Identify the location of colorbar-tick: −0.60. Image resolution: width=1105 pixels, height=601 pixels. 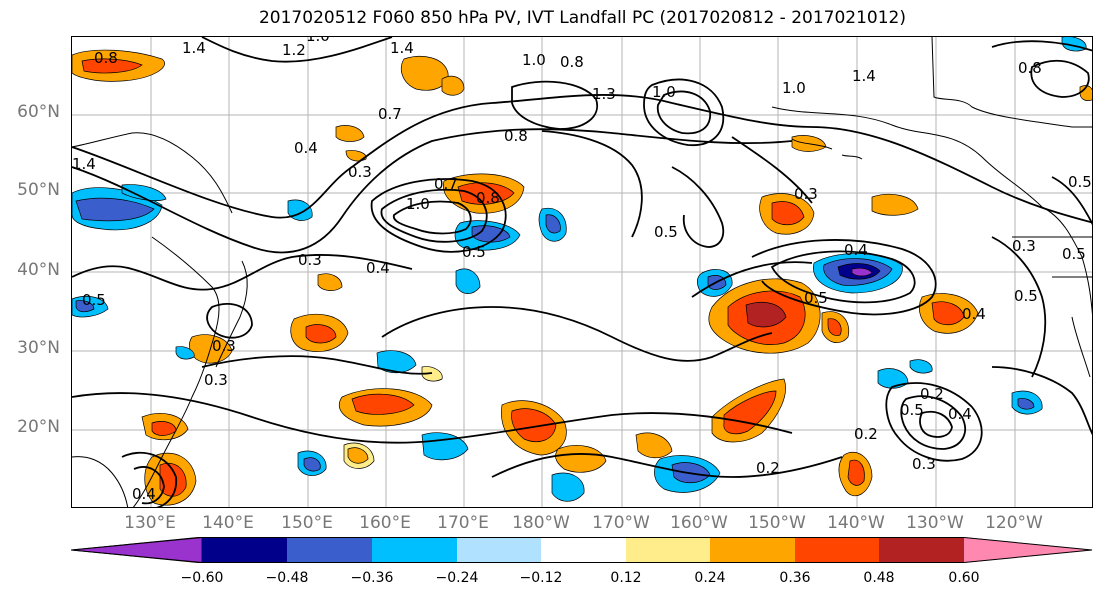
(202, 578).